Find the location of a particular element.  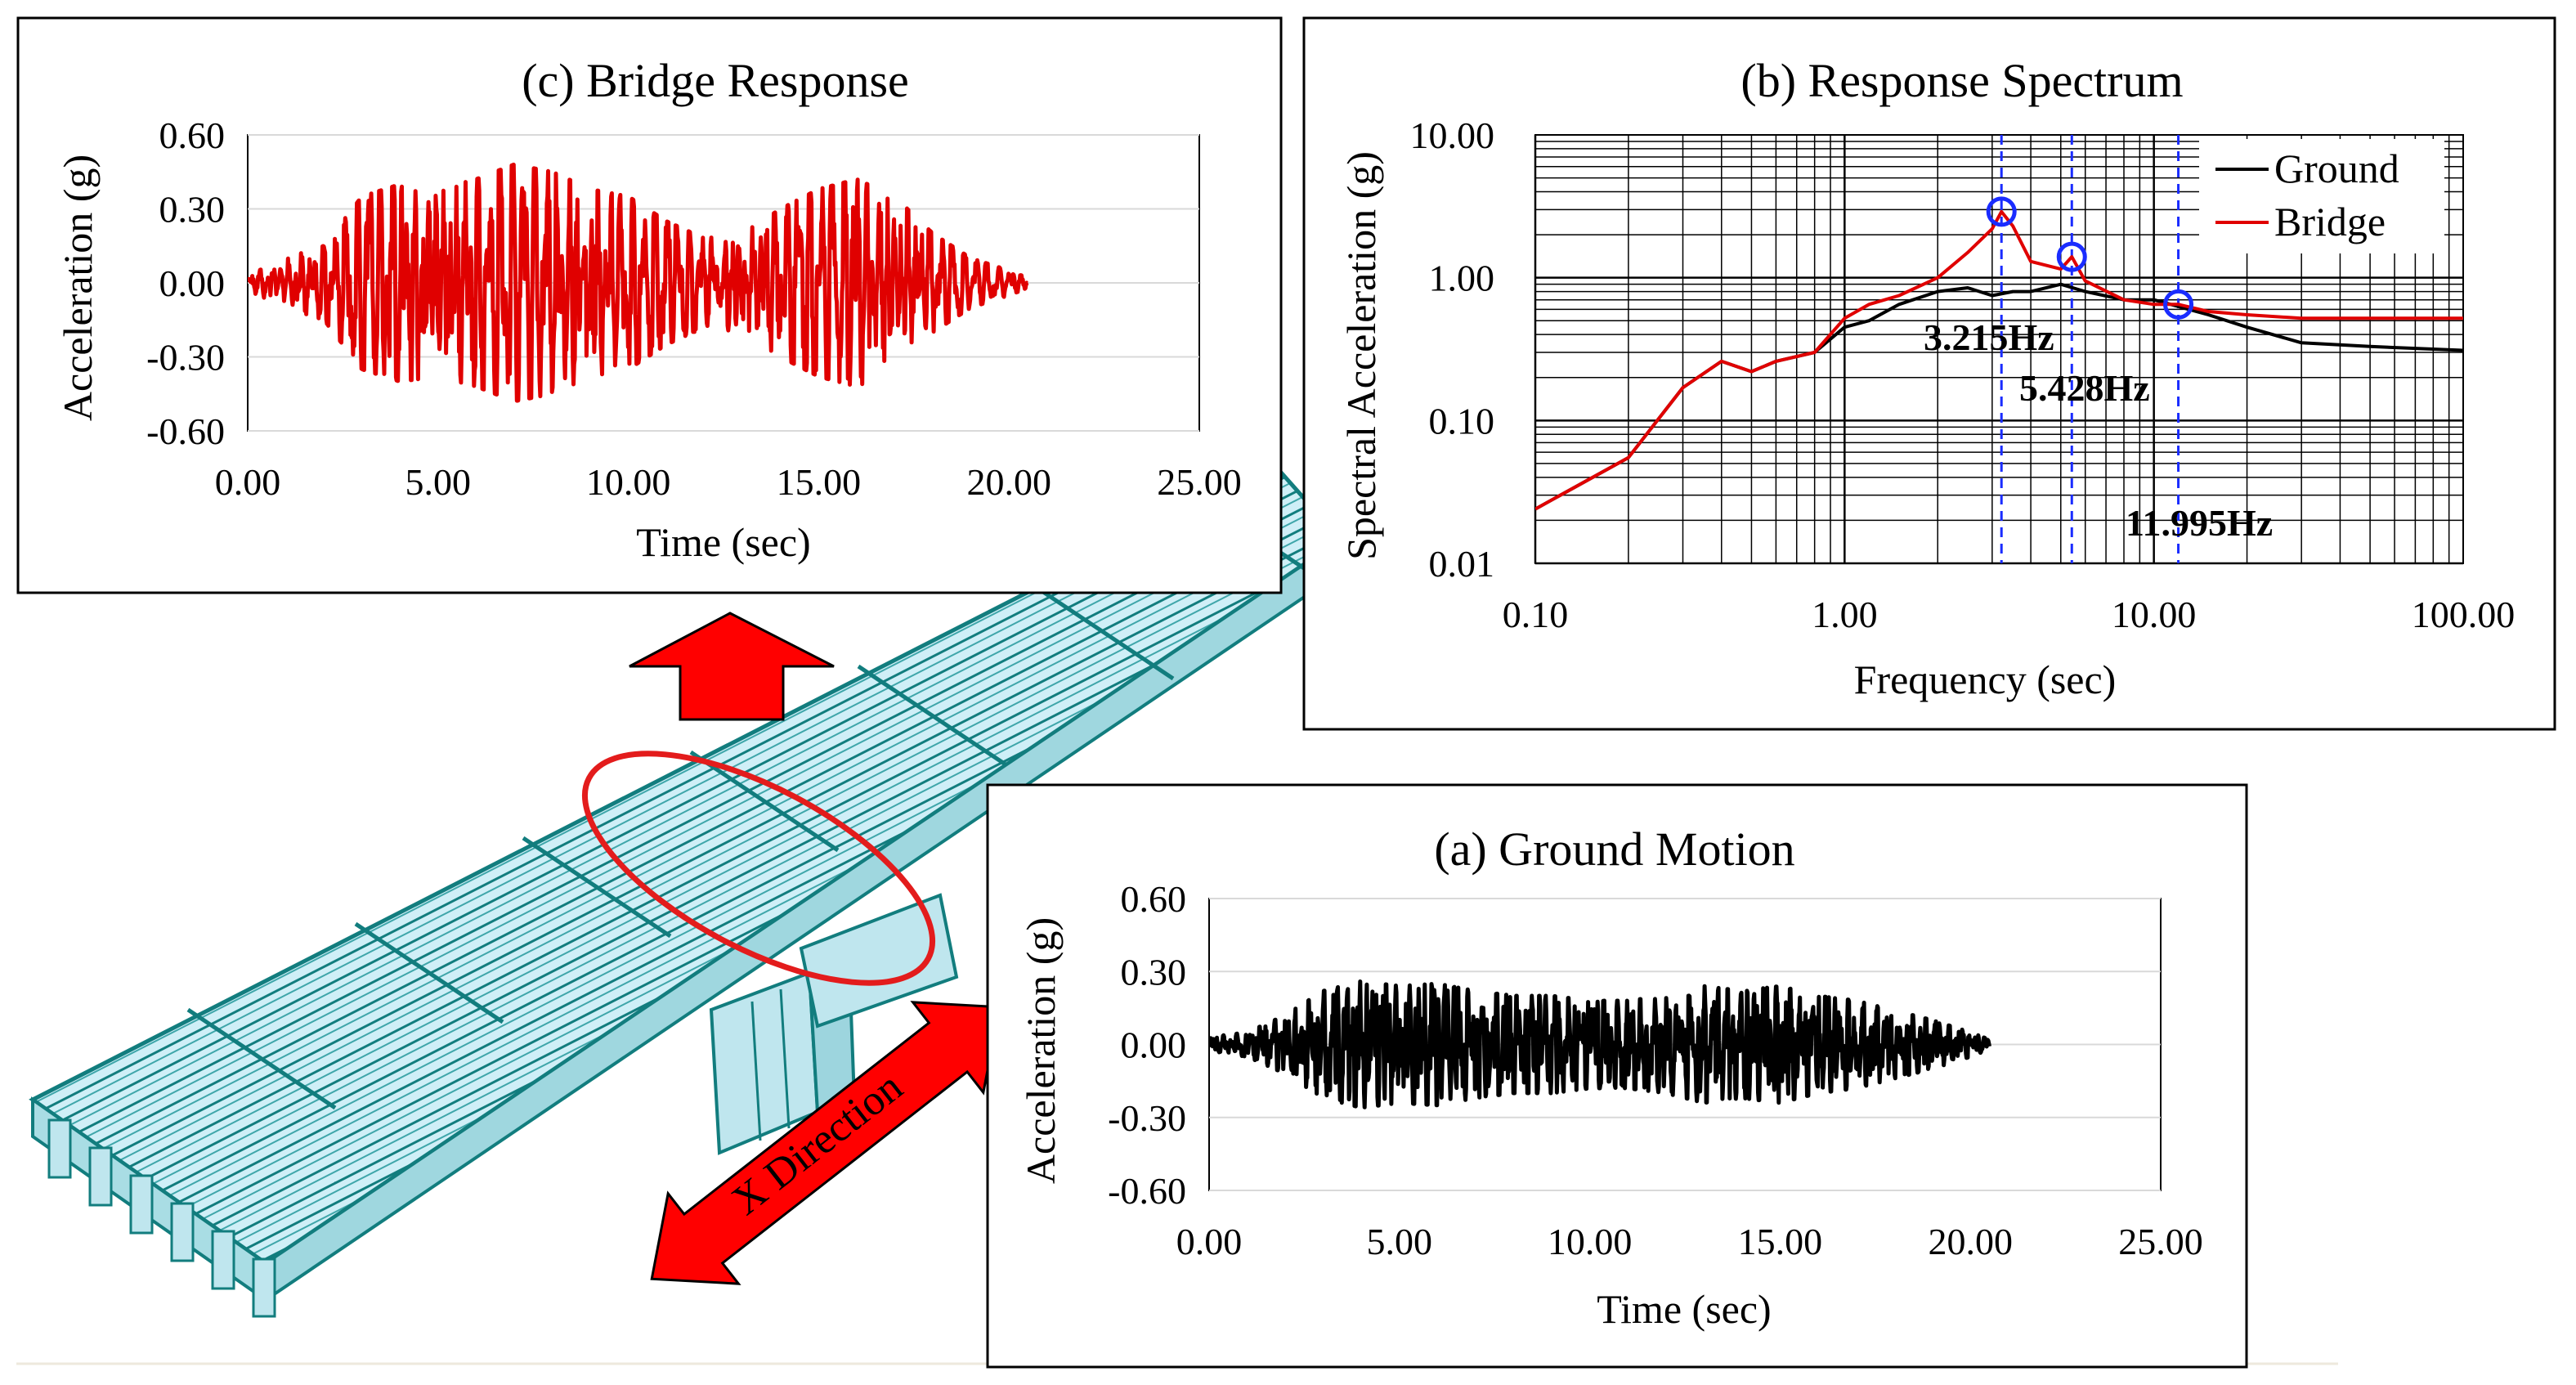

bridge-pier is located at coordinates (834, 1024).